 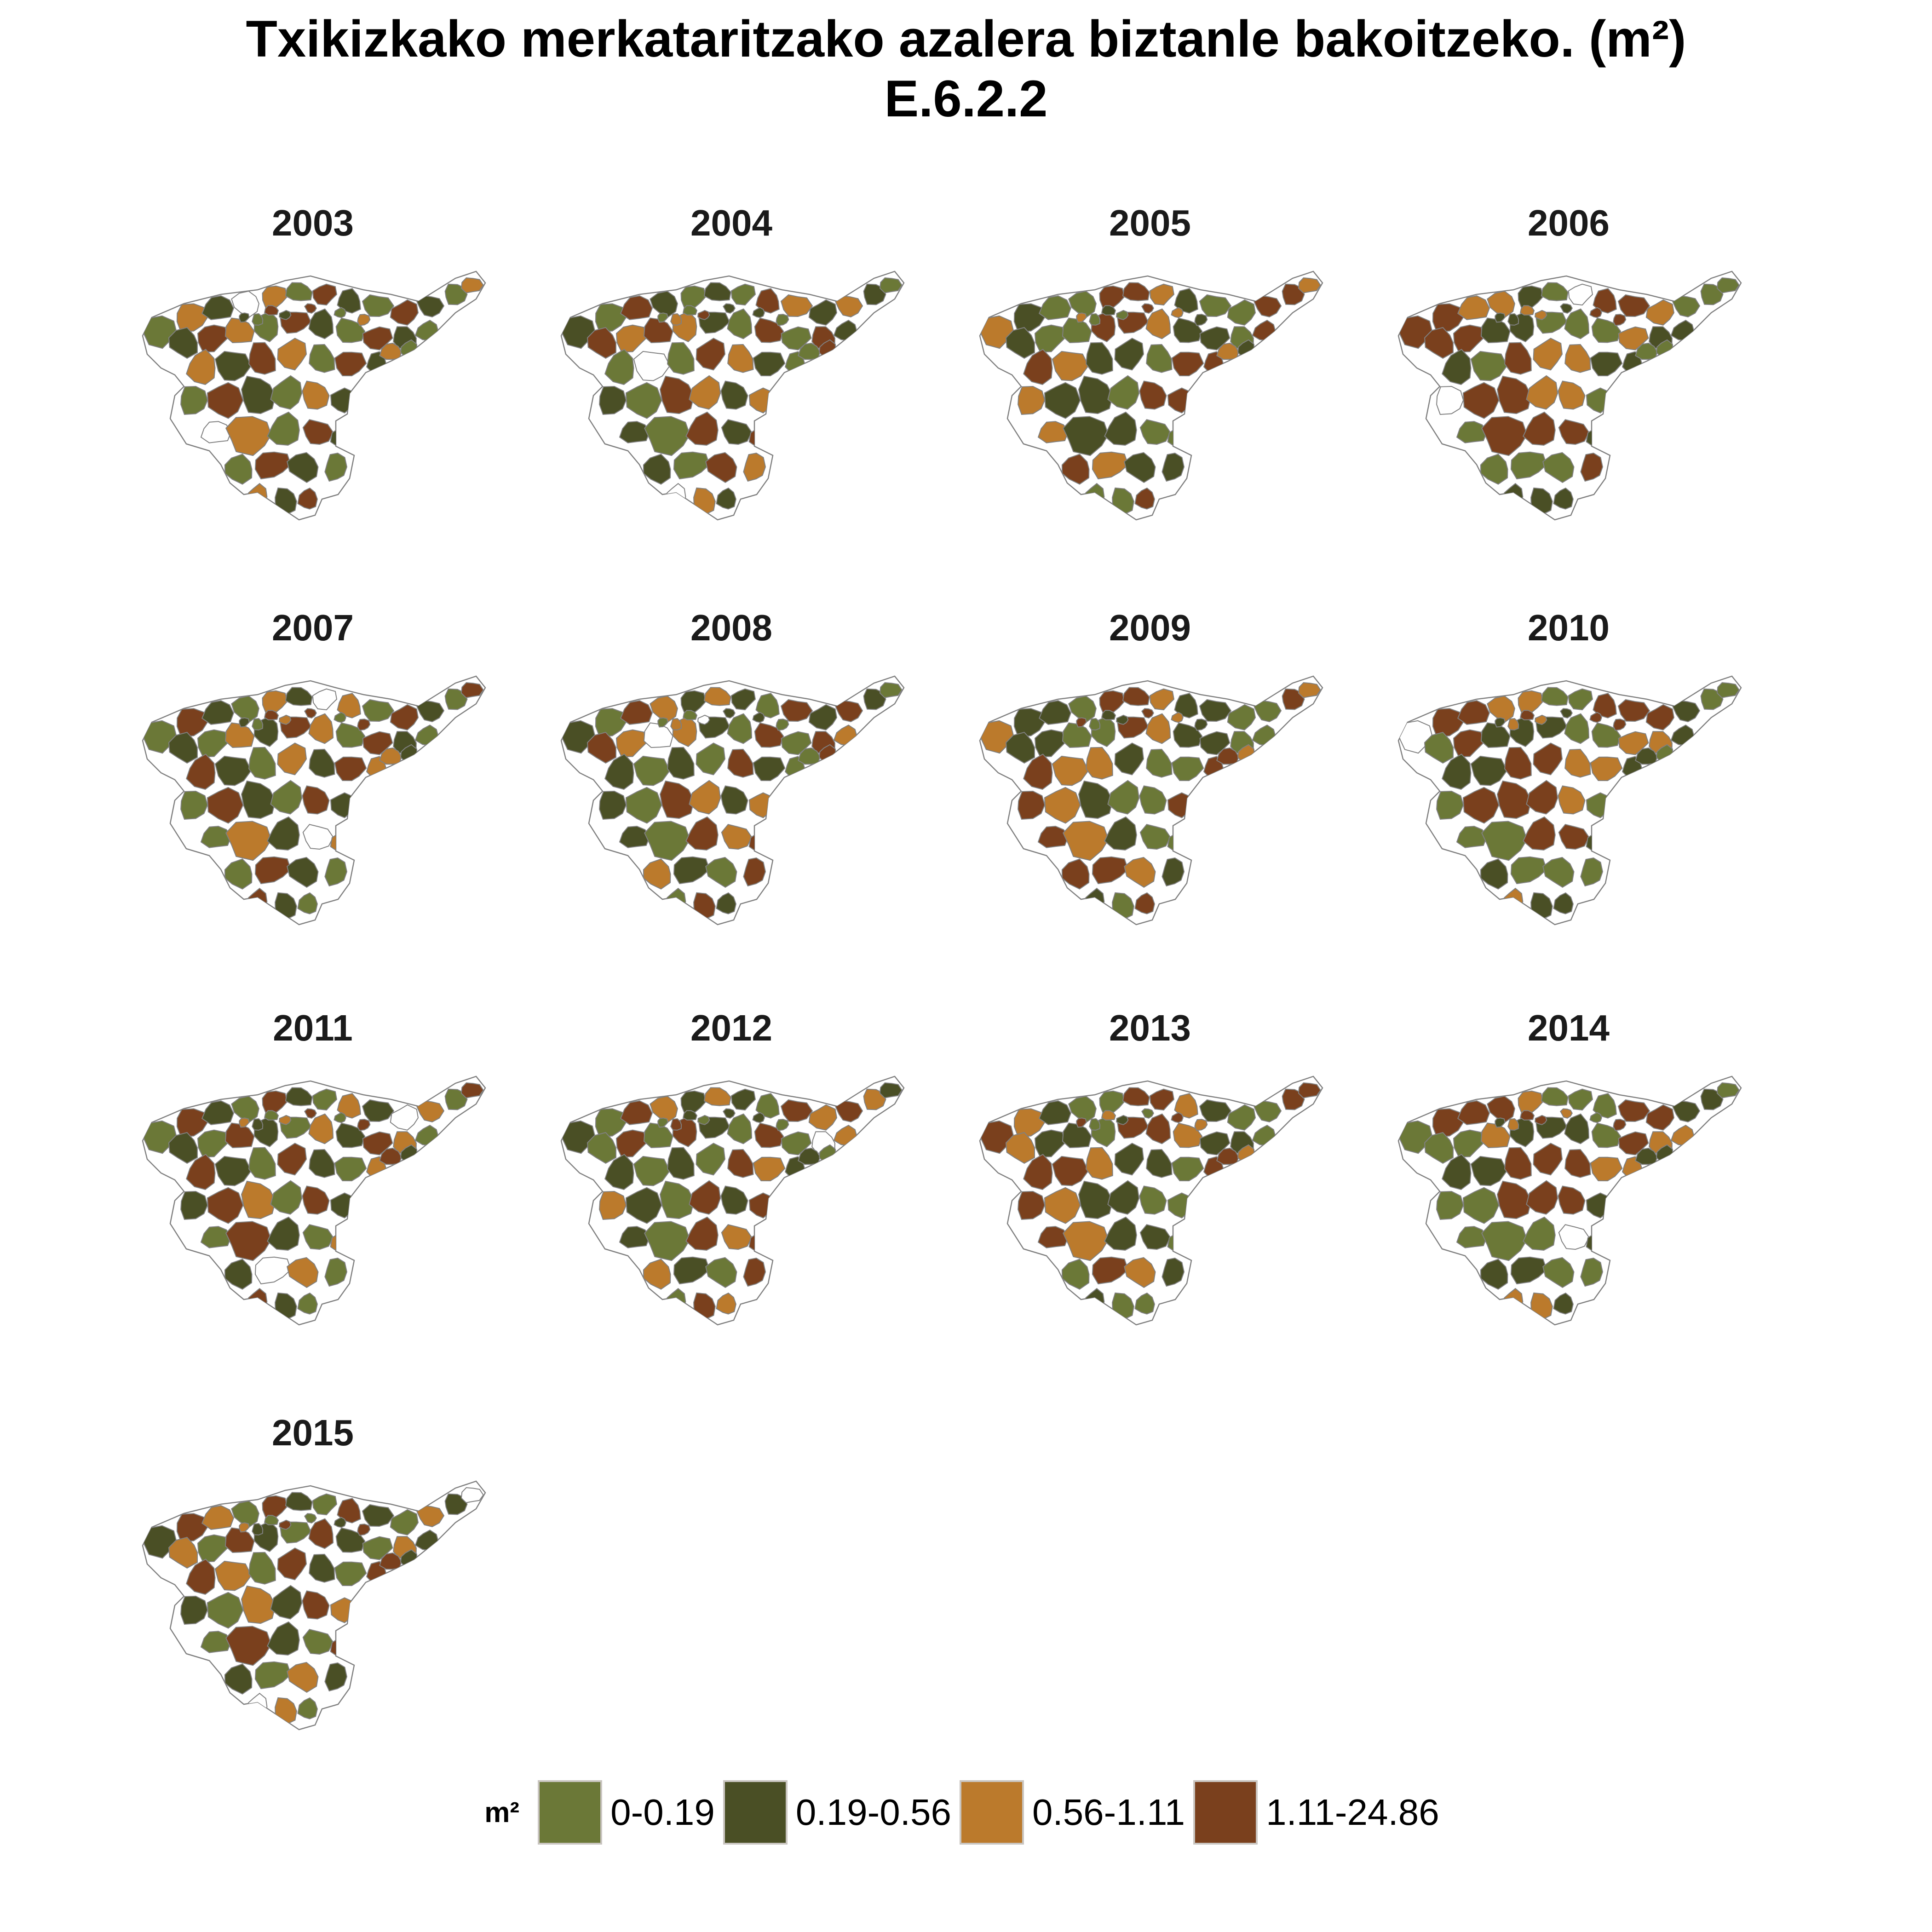 What do you see at coordinates (837, 1812) in the screenshot?
I see `legend-item: 0.19-0.56` at bounding box center [837, 1812].